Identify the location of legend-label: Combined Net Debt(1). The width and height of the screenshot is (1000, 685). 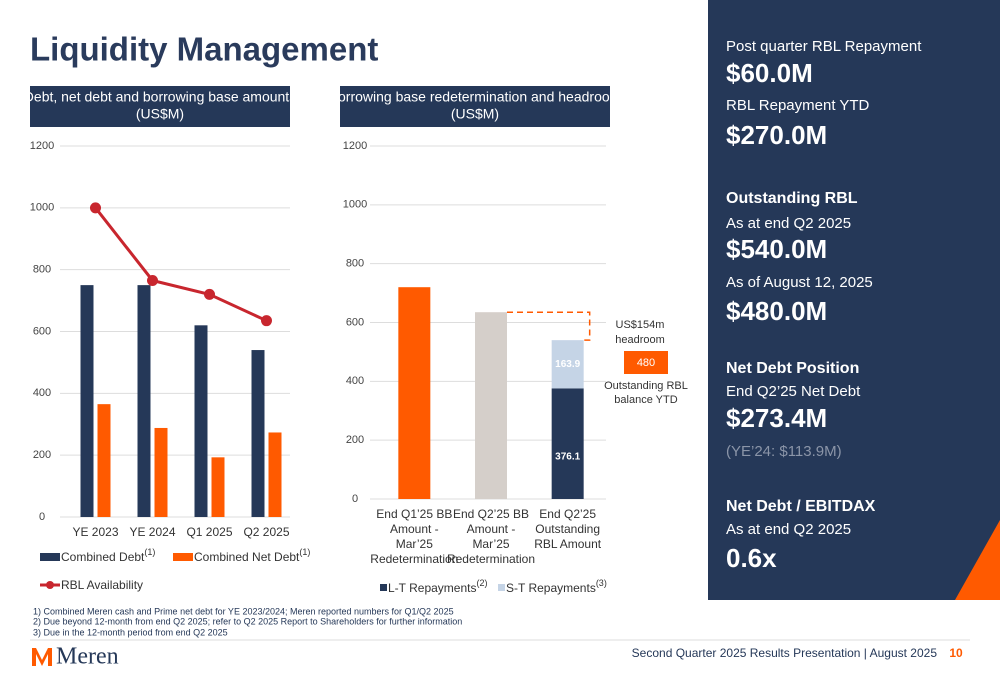
(252, 555).